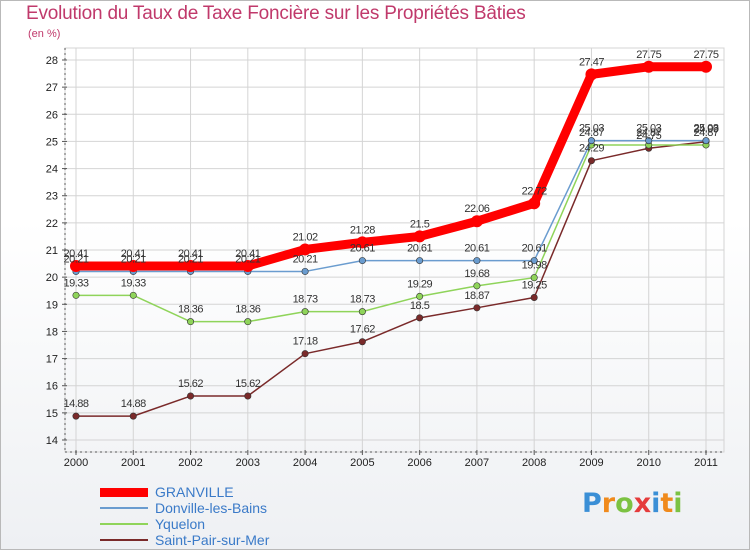 The image size is (750, 550). I want to click on legend-item: Yquelon, so click(230, 524).